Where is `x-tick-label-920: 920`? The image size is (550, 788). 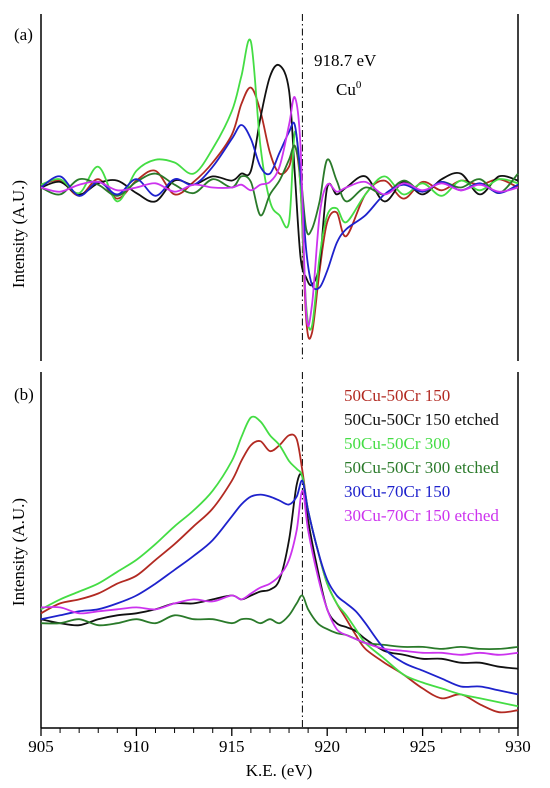 x-tick-label-920: 920 is located at coordinates (327, 746).